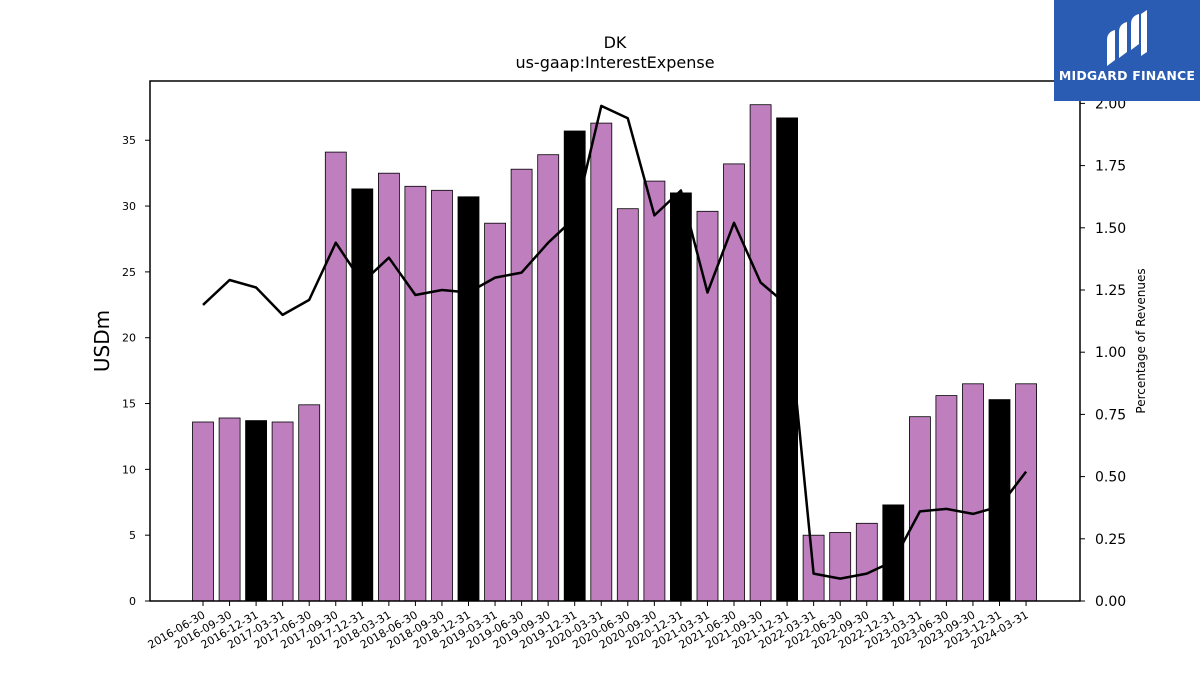 This screenshot has height=675, width=1200. What do you see at coordinates (102, 341) in the screenshot?
I see `y-axis-label: USDm` at bounding box center [102, 341].